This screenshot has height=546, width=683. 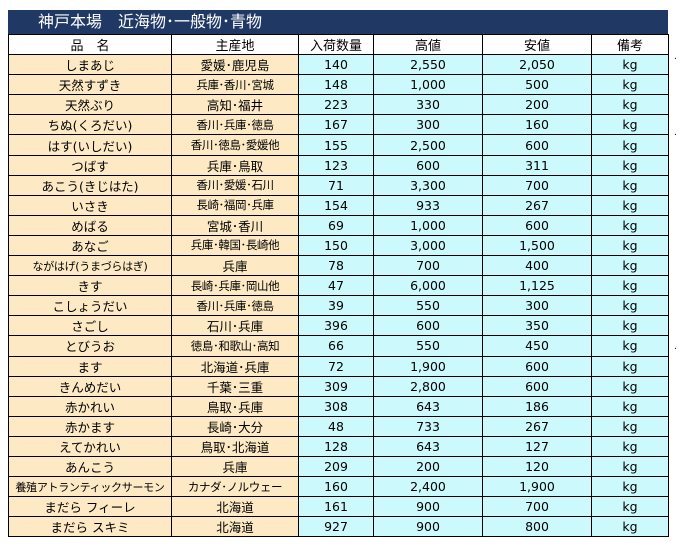 I want to click on fish-name-cell: えてかれい, so click(x=90, y=446).